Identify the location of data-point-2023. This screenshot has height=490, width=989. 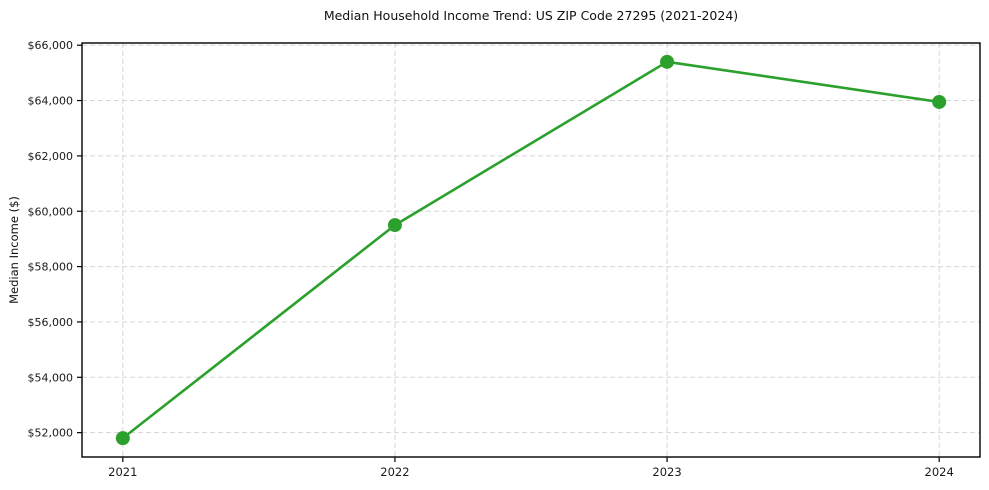
(667, 61).